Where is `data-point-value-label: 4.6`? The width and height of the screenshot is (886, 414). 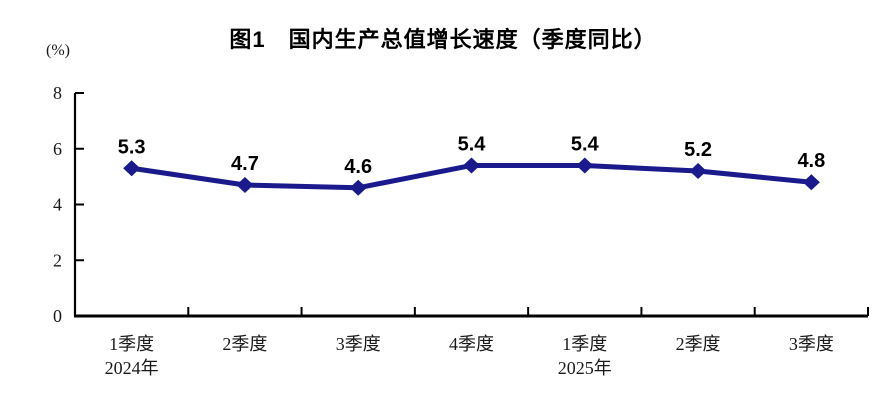 data-point-value-label: 4.6 is located at coordinates (358, 167).